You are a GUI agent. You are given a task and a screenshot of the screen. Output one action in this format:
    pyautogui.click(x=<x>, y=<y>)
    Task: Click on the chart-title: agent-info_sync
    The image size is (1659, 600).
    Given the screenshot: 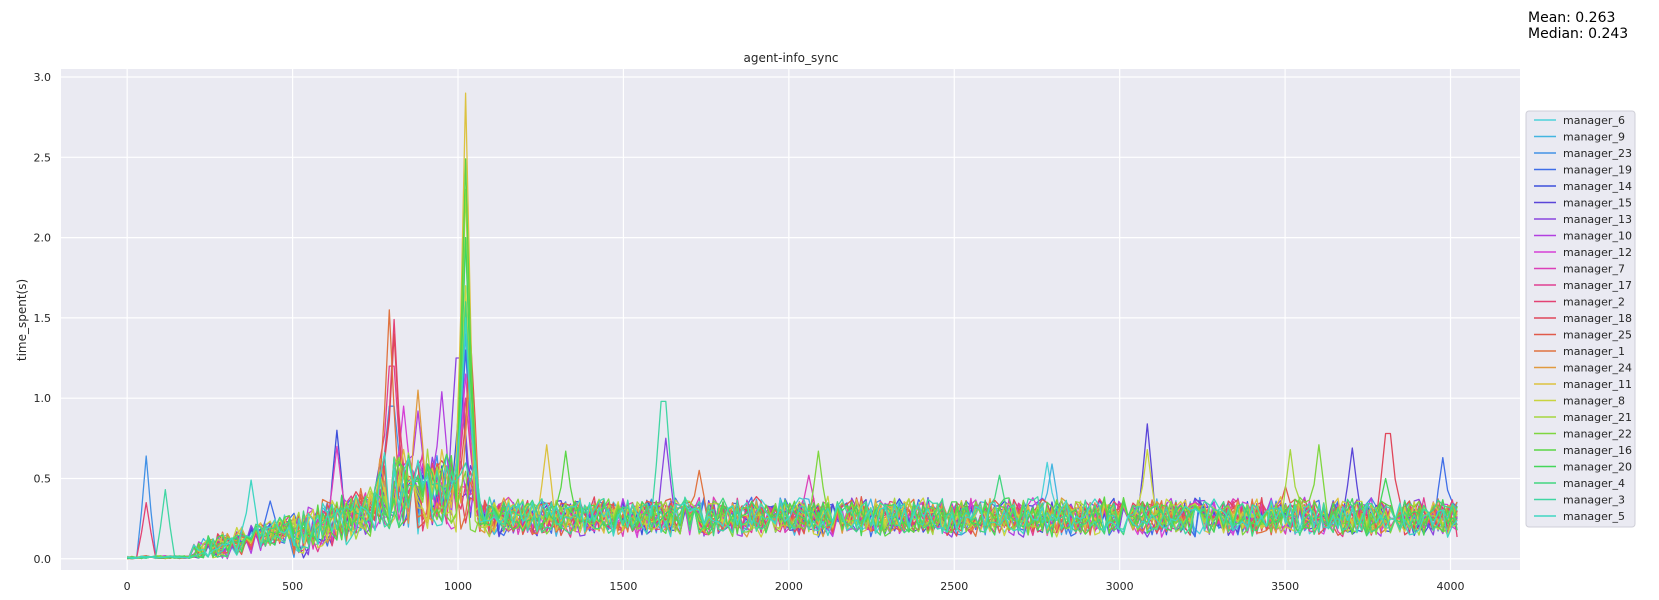 What is the action you would take?
    pyautogui.click(x=790, y=58)
    